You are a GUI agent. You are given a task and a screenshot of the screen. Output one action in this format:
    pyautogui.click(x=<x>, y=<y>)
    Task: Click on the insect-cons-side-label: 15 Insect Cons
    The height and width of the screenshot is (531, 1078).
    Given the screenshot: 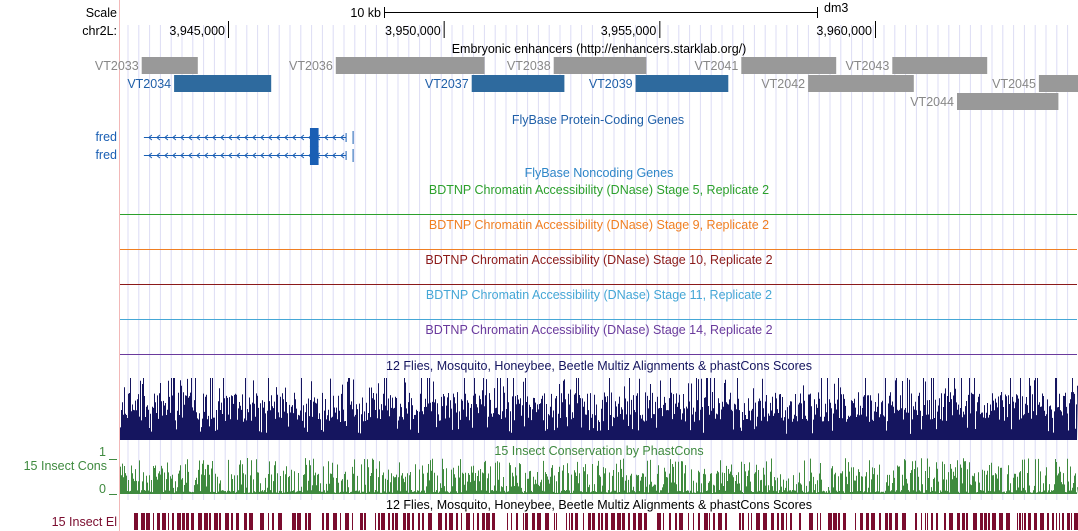 What is the action you would take?
    pyautogui.click(x=65, y=466)
    